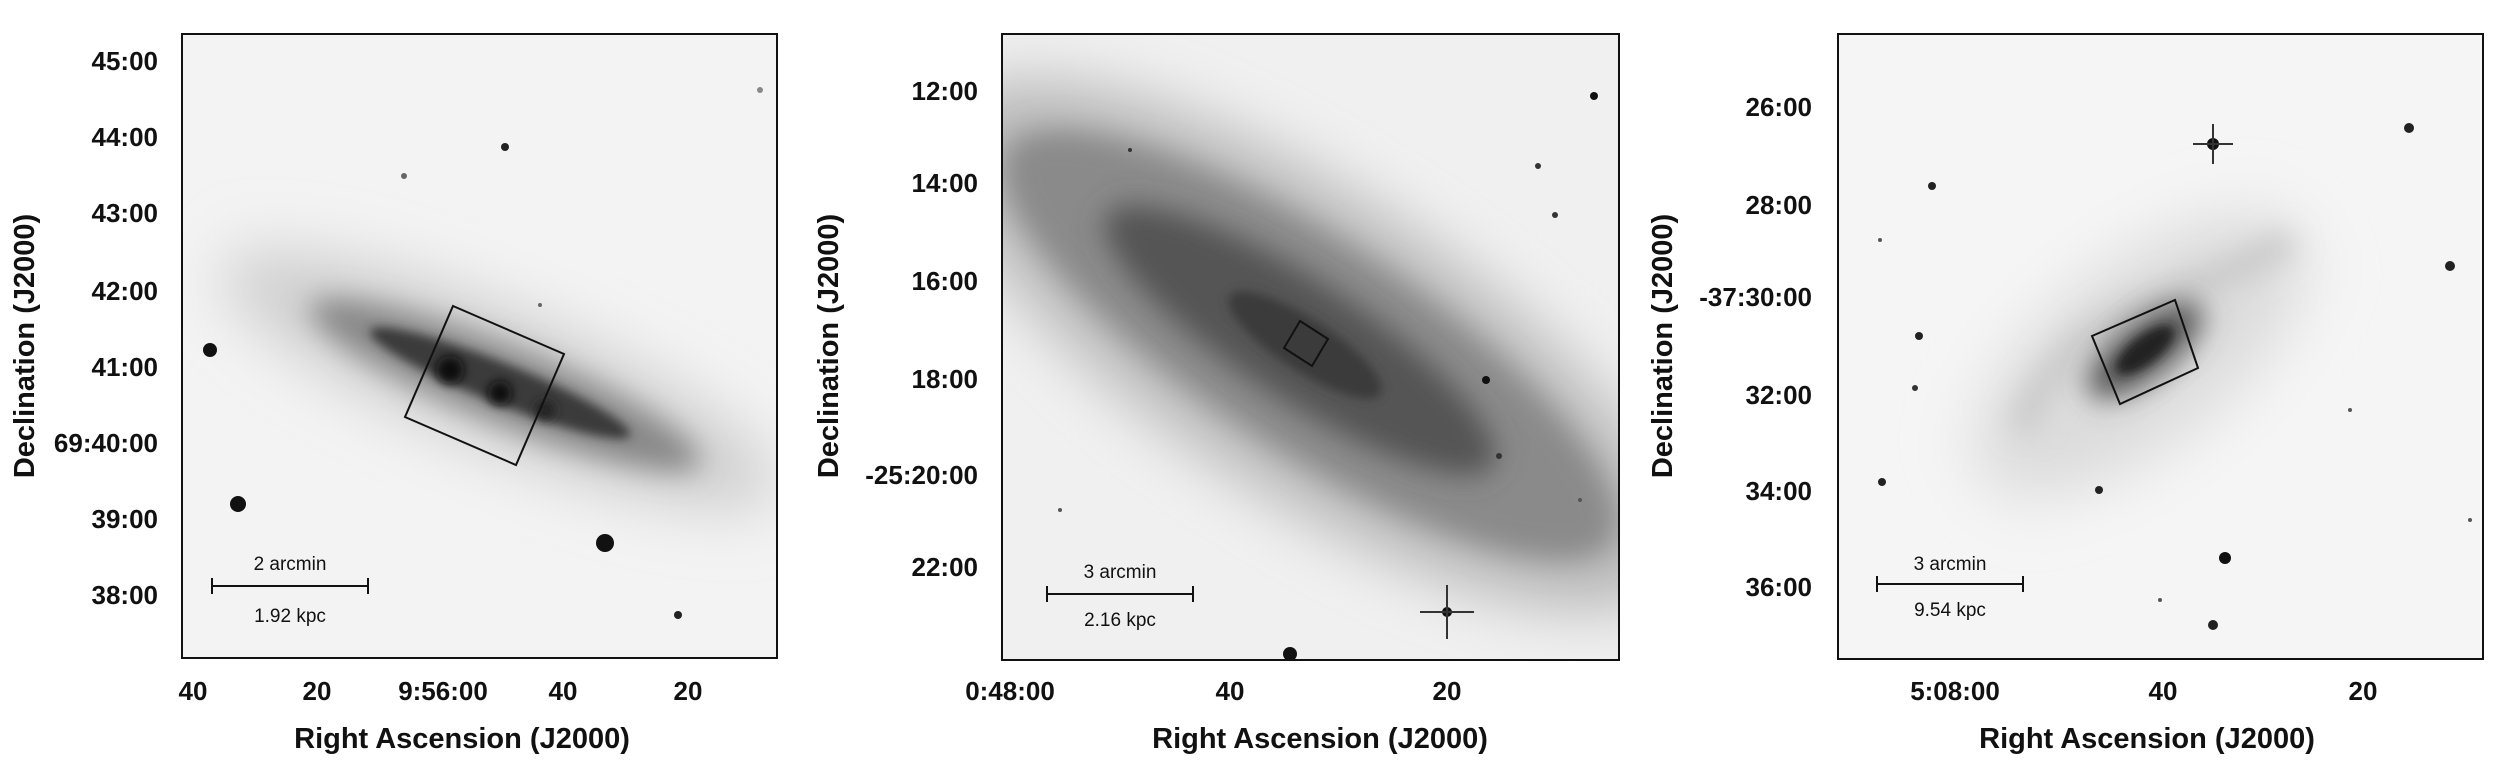  I want to click on panel-1-x-tick: 9:56:00, so click(443, 691).